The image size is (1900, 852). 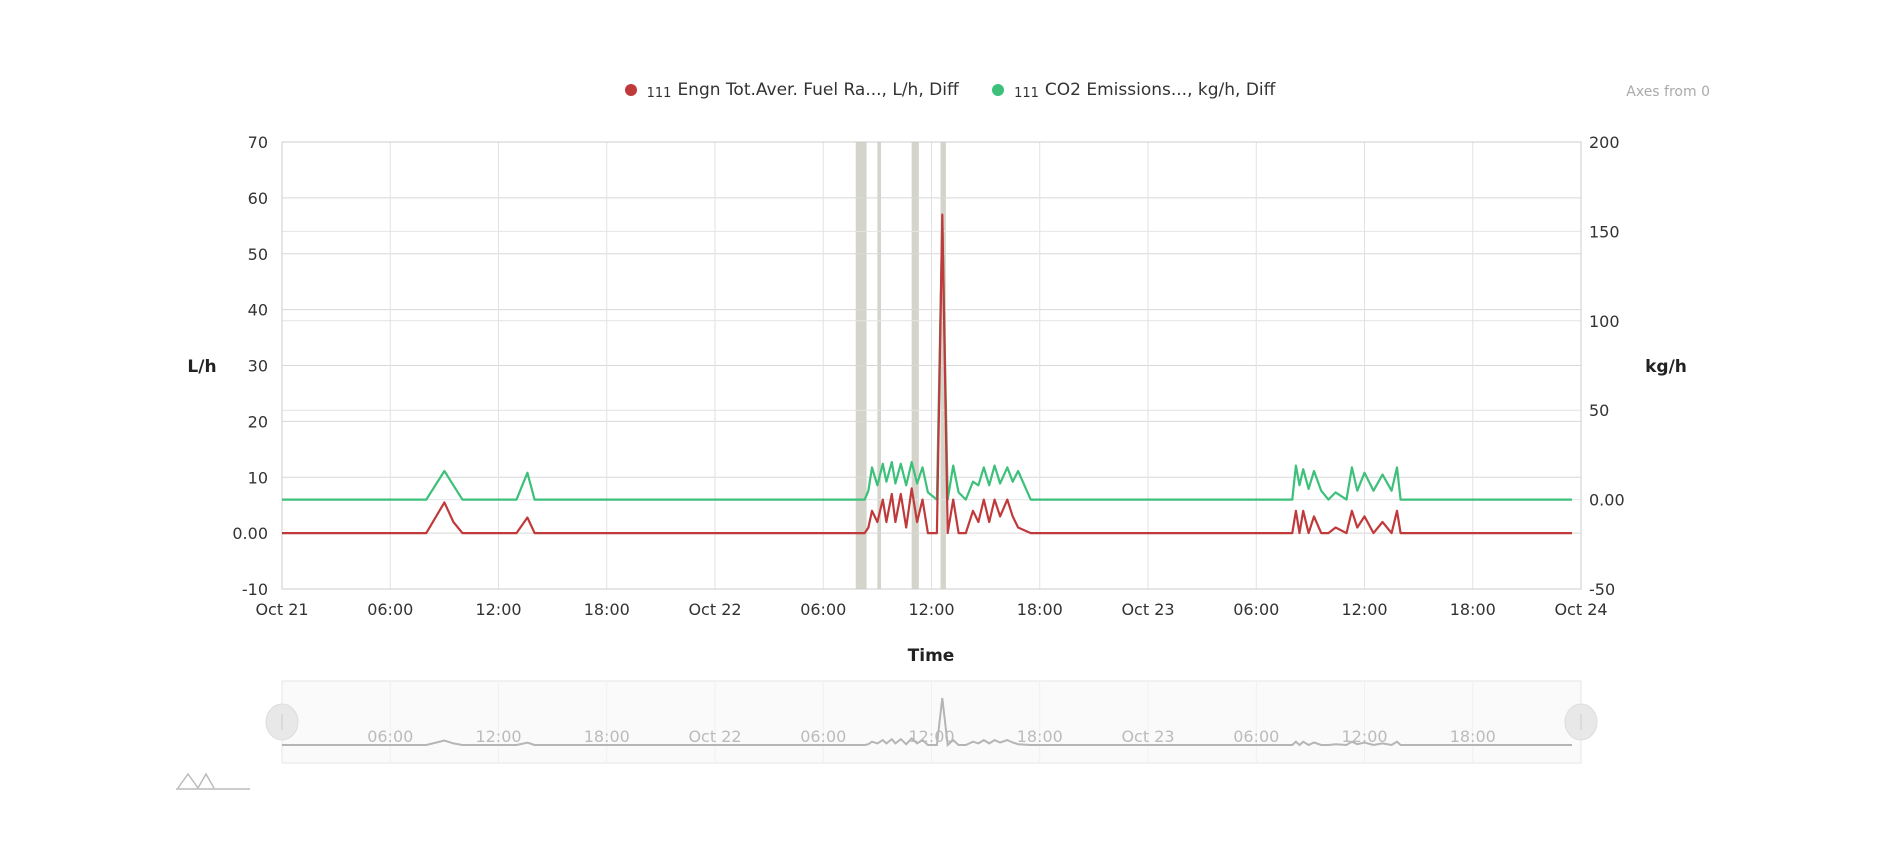 I want to click on legend-label: Engn Tot.Aver. Fuel Ra..., L/h, Diff, so click(x=818, y=90).